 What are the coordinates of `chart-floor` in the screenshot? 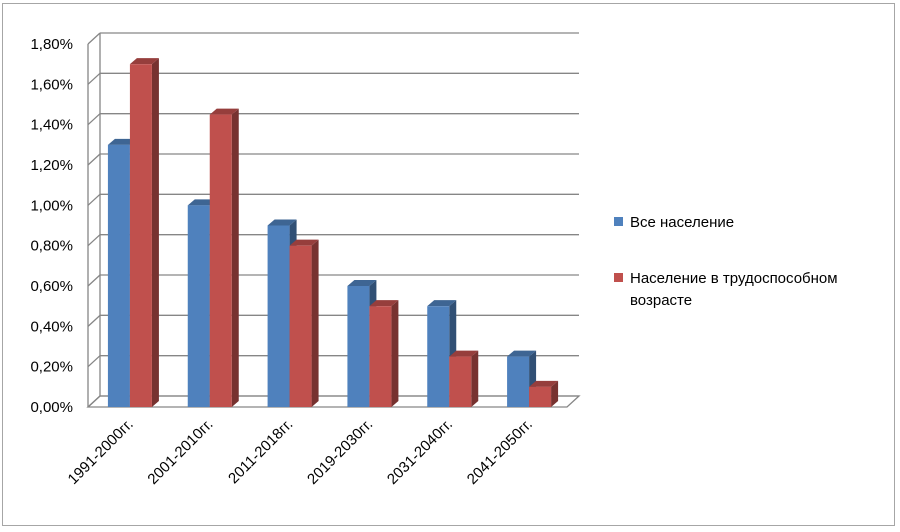 It's located at (333, 401).